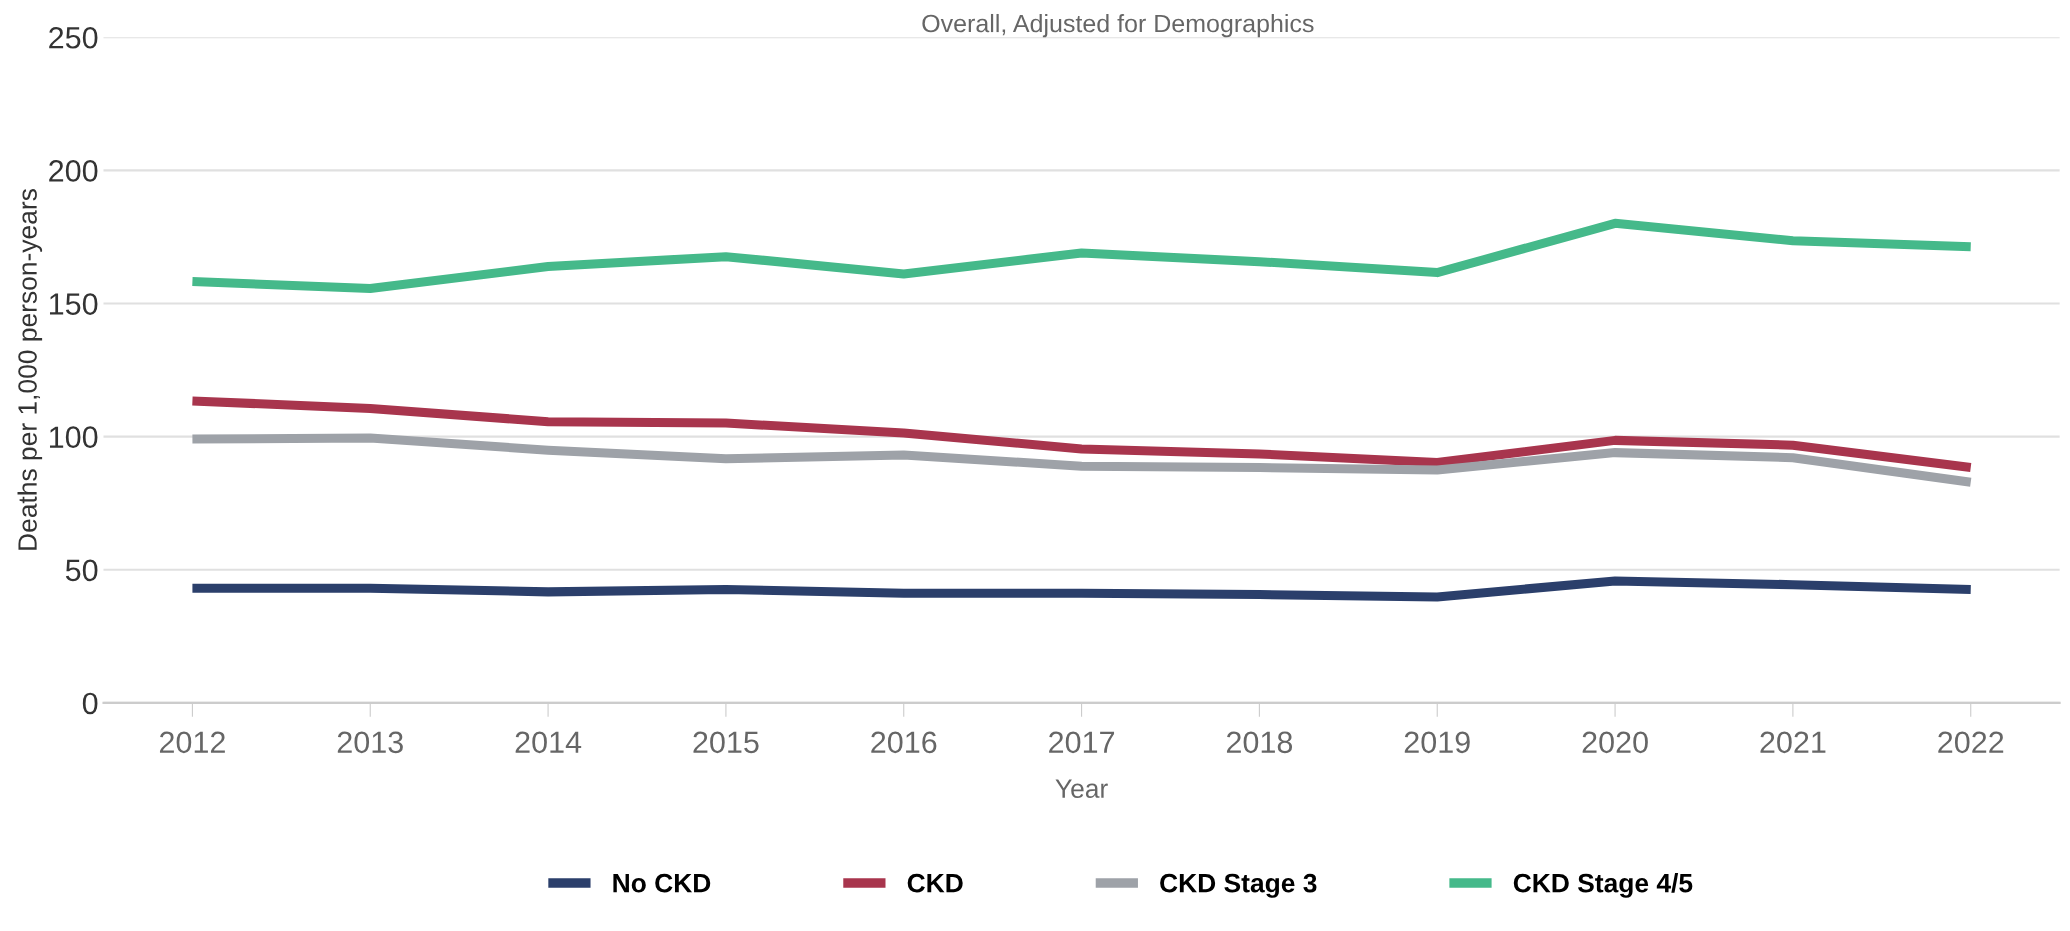 Image resolution: width=2070 pixels, height=931 pixels. Describe the element at coordinates (81, 570) in the screenshot. I see `y-tick-label: 50` at that location.